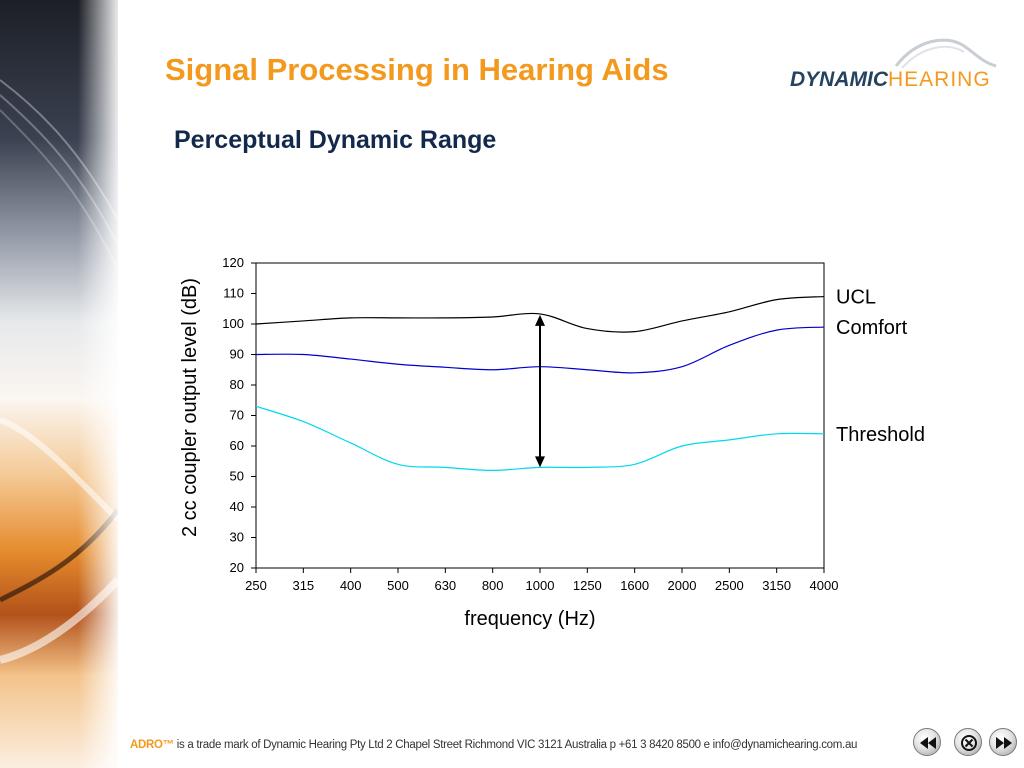 This screenshot has width=1024, height=768. I want to click on y-tick-label: 70, so click(237, 415).